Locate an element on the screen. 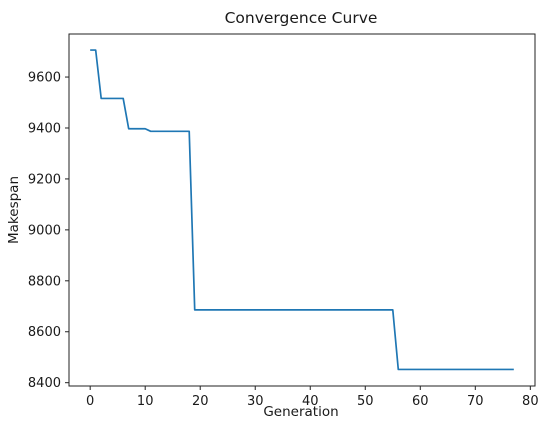 This screenshot has width=550, height=423. x-tick-label: 70 is located at coordinates (475, 401).